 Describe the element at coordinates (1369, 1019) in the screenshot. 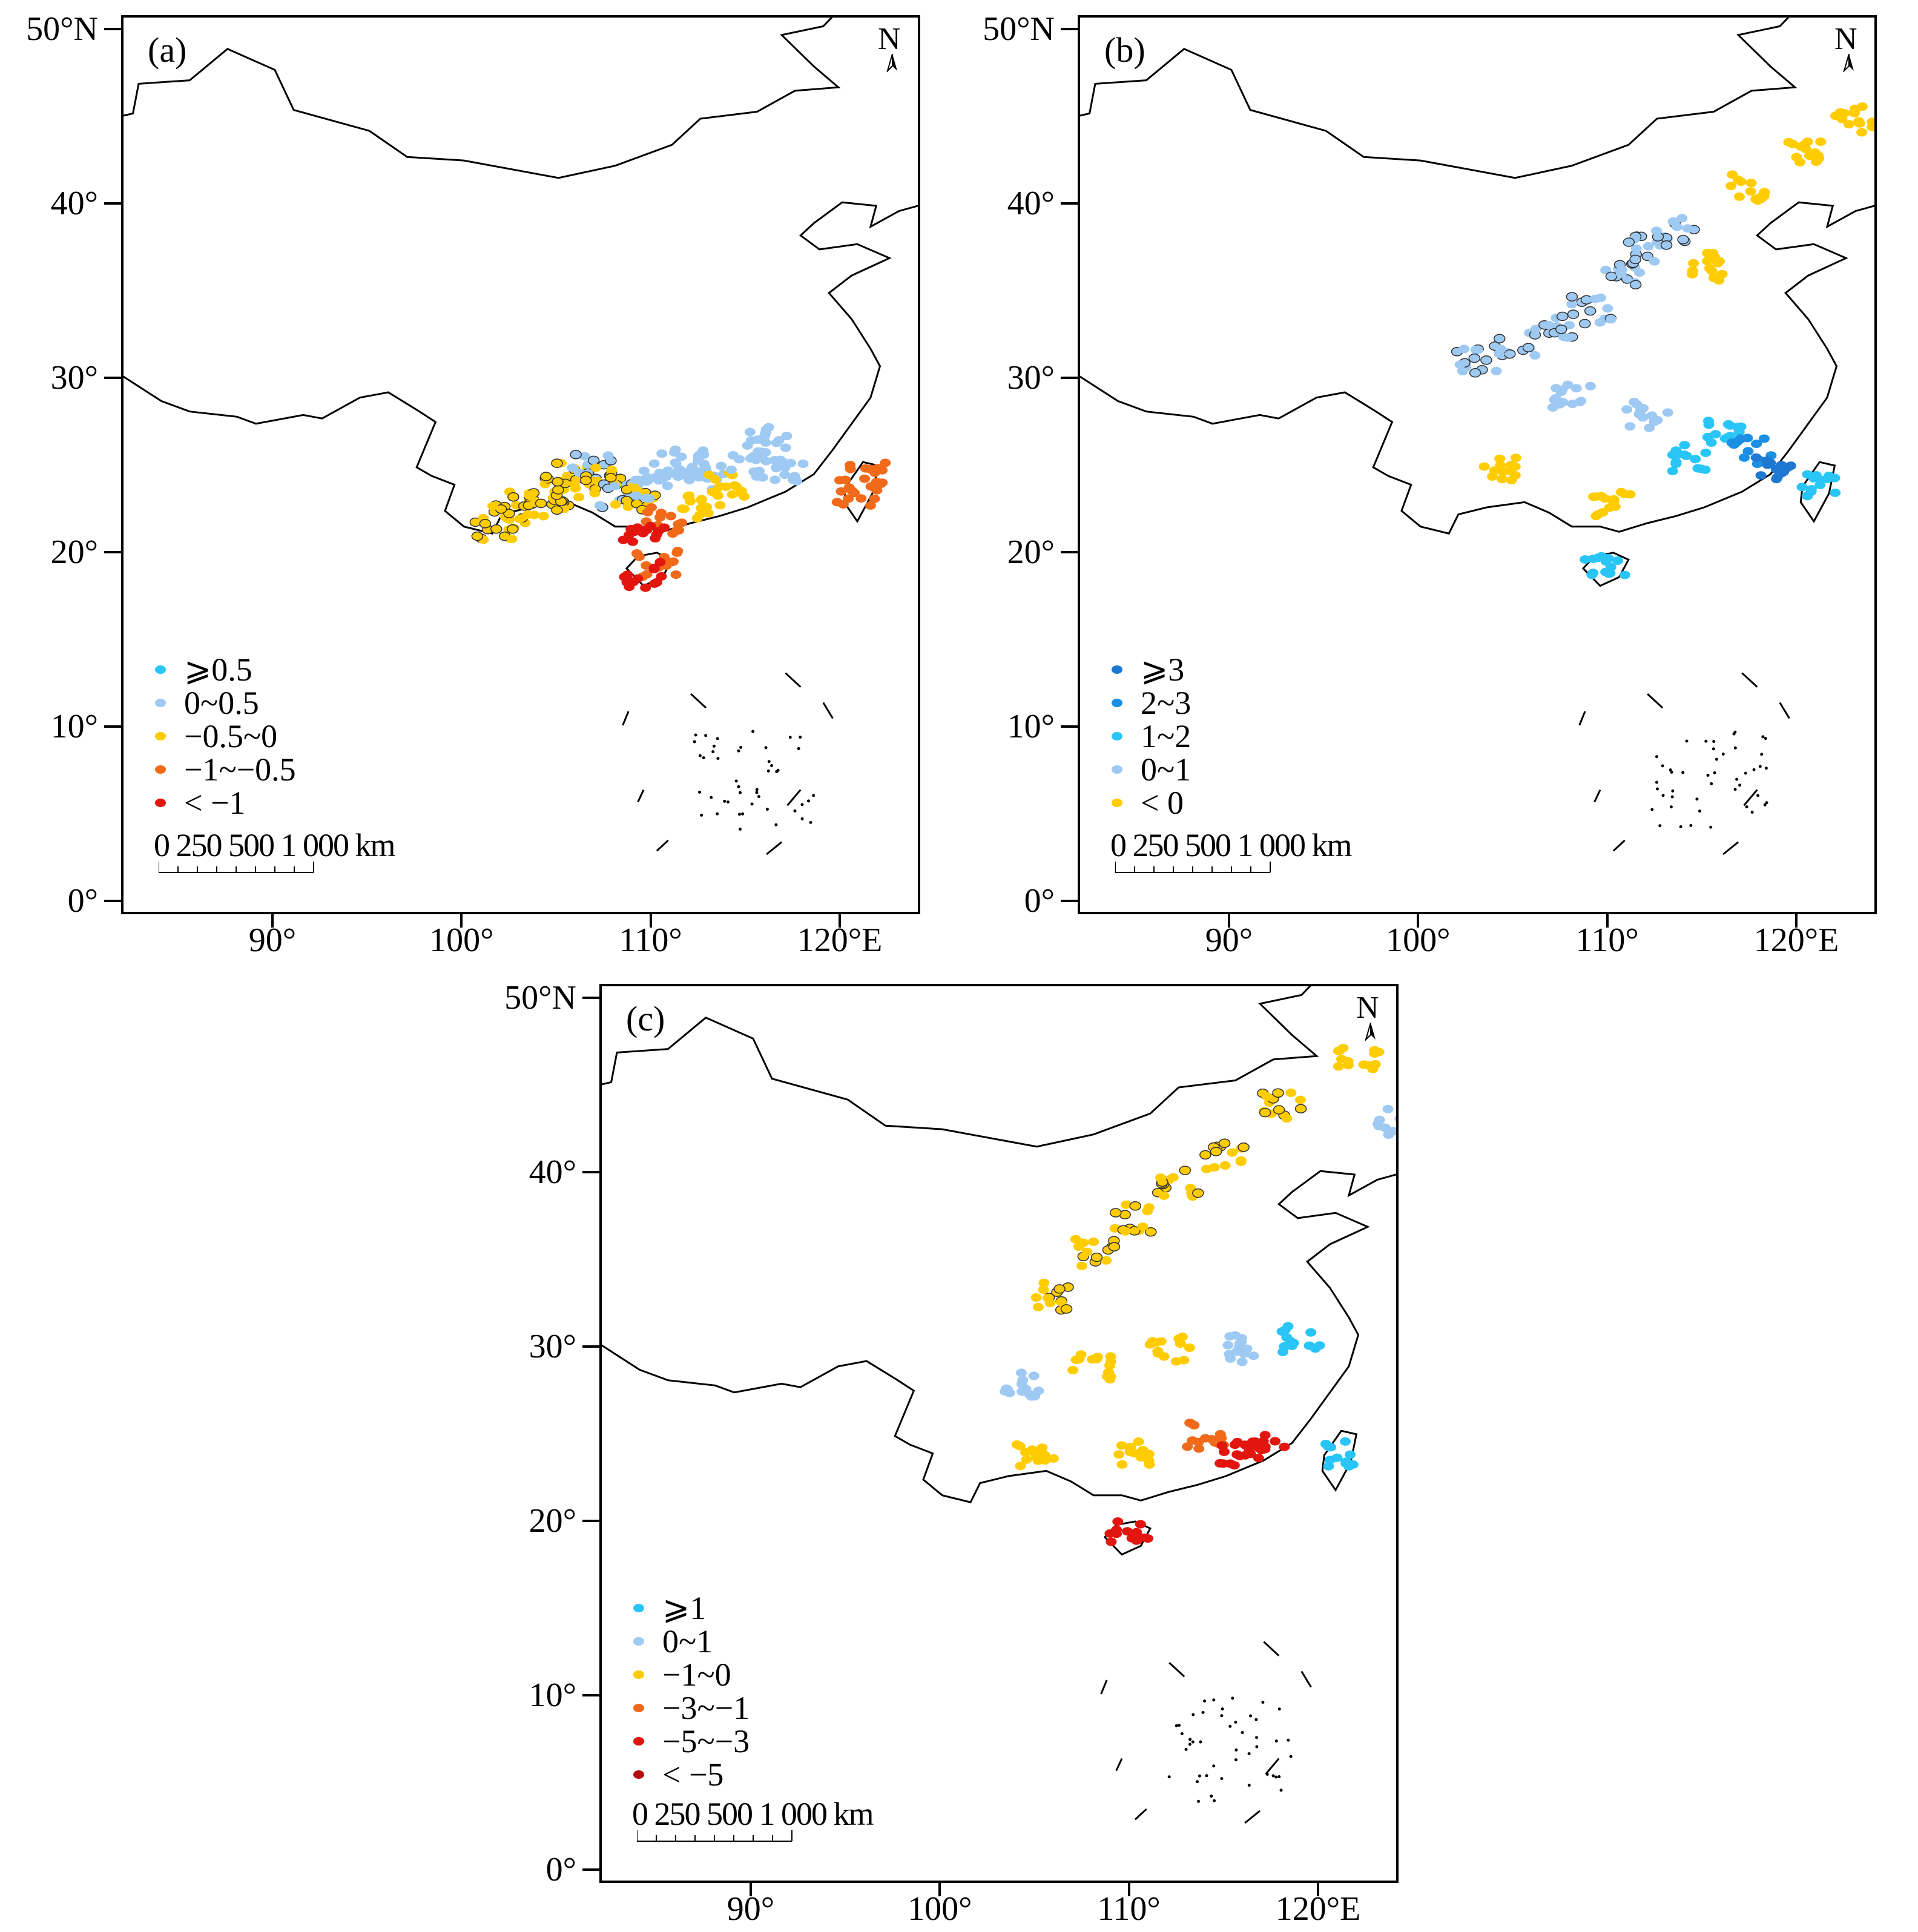

I see `north-arrow-icon: N` at that location.